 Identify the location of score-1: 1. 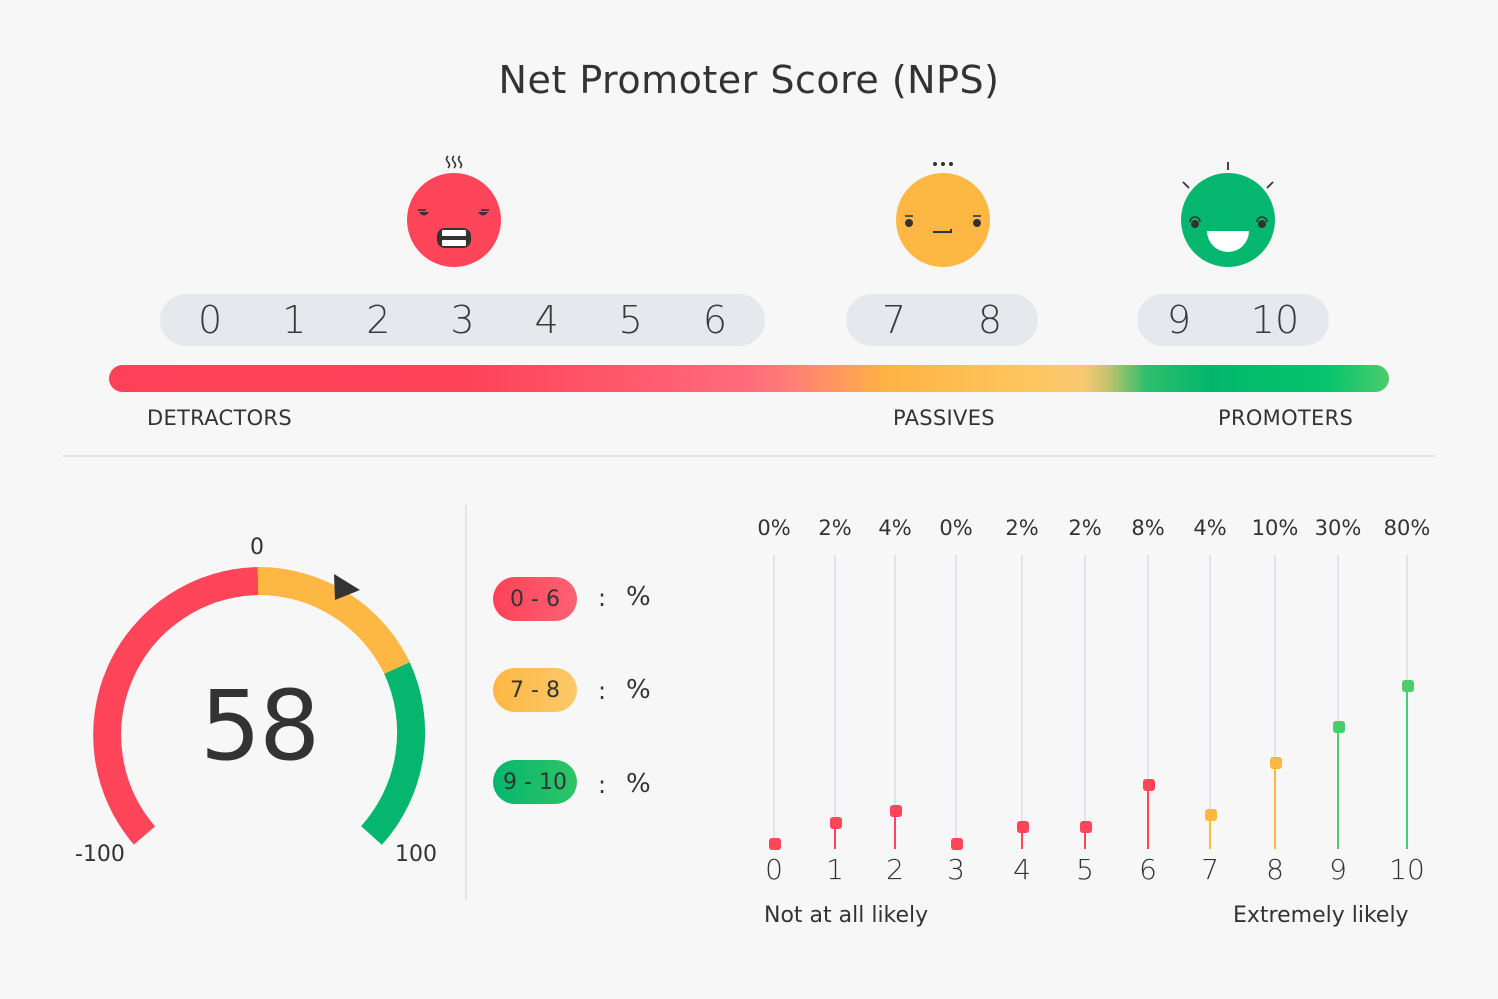
(294, 320).